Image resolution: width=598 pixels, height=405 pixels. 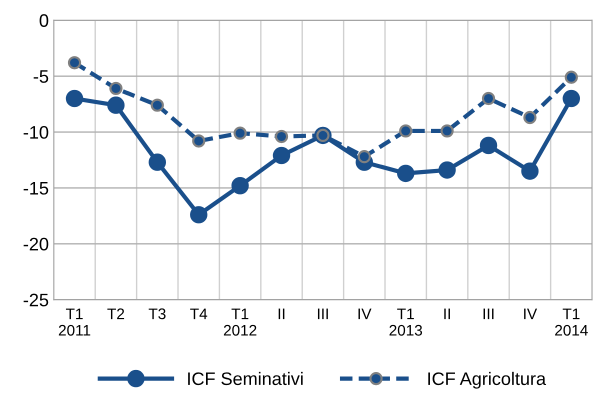 I want to click on x-tick-label: T1 2012, so click(x=240, y=322).